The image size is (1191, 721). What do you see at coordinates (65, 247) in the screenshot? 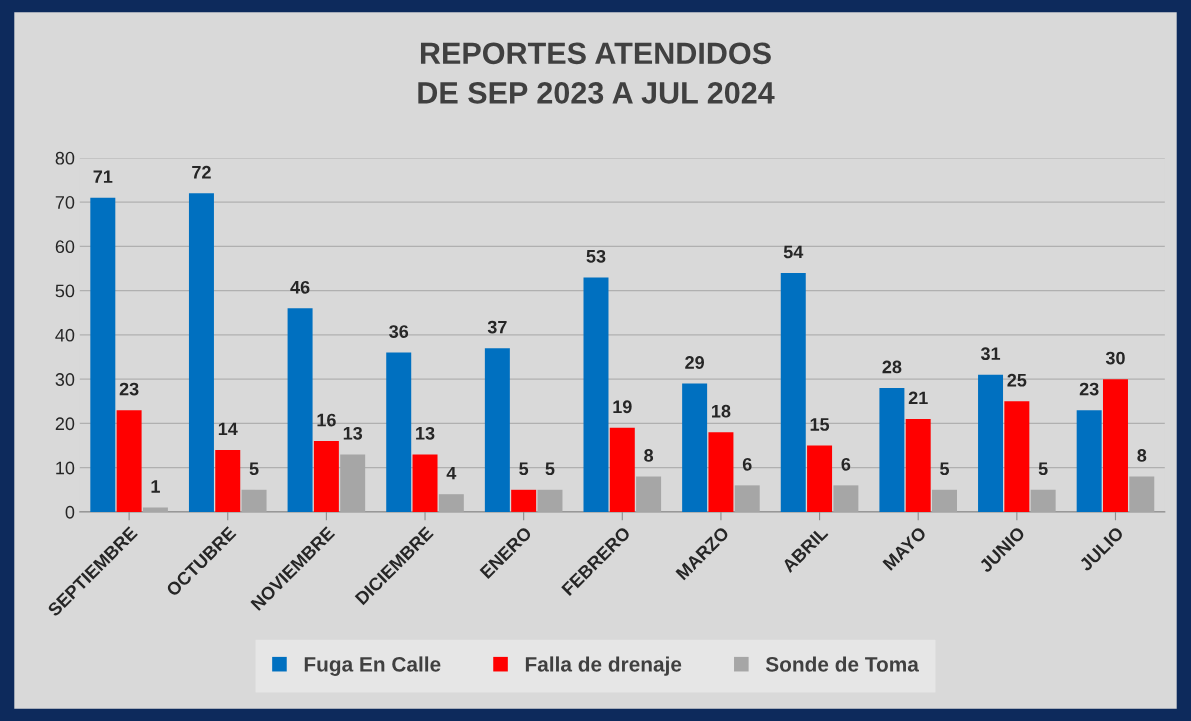
I see `y-tick-label: 60` at bounding box center [65, 247].